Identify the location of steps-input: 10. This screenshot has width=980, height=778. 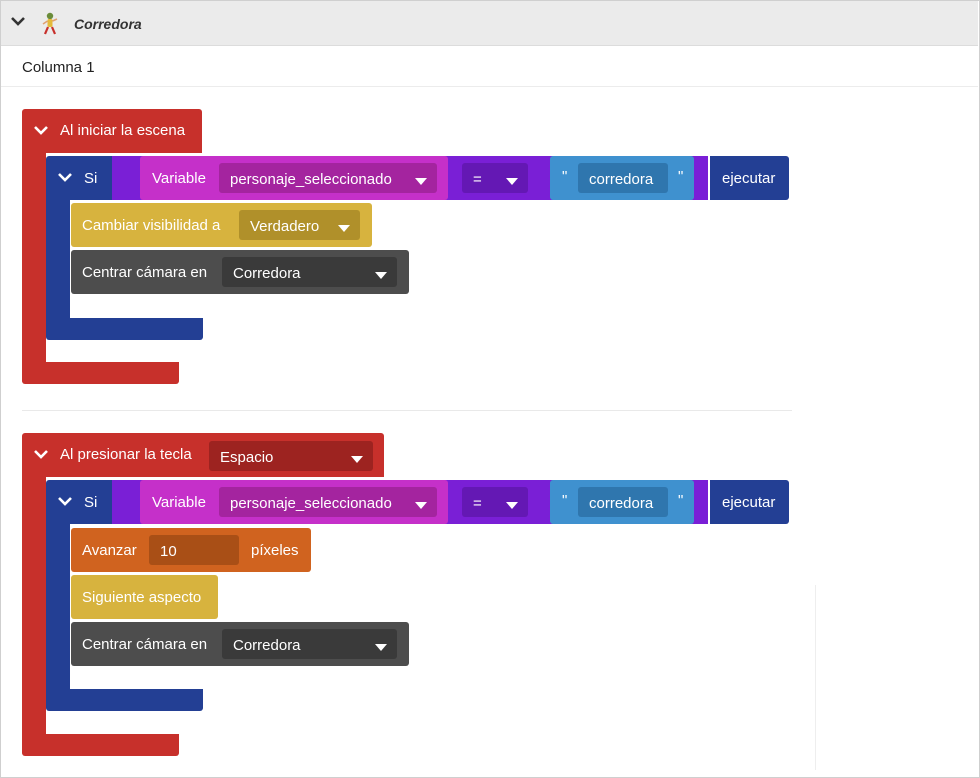
(194, 550).